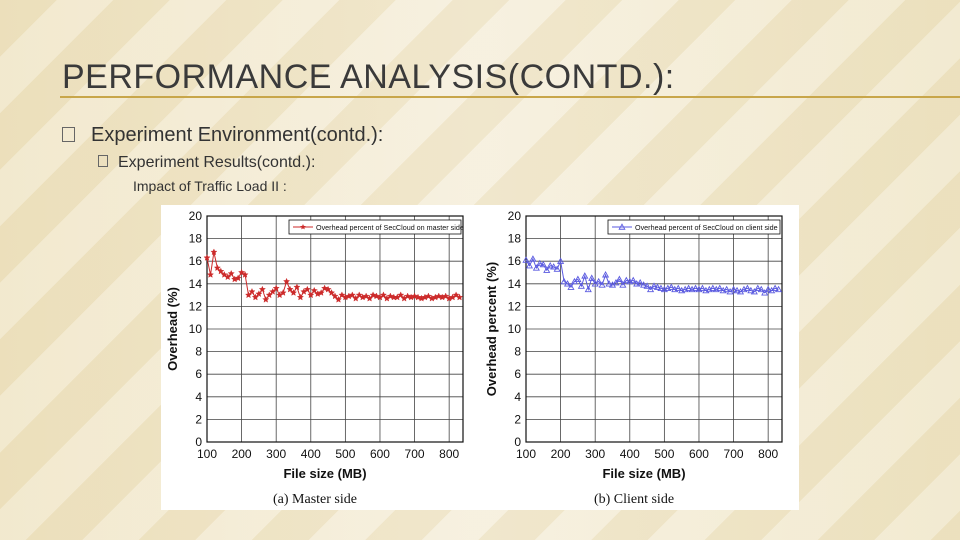 The height and width of the screenshot is (540, 960). Describe the element at coordinates (634, 499) in the screenshot. I see `figure-caption: (b) Client side` at that location.